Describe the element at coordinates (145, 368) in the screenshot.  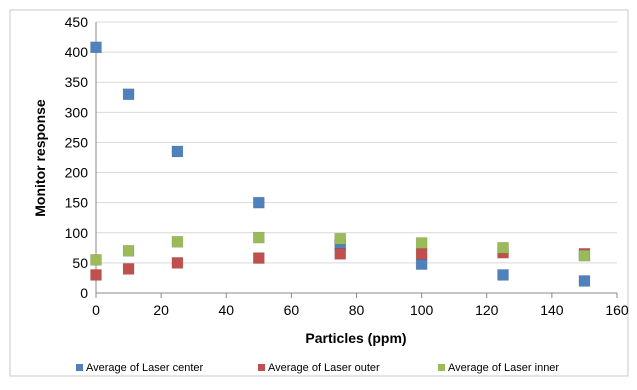
I see `legend-label: Average of Laser center` at that location.